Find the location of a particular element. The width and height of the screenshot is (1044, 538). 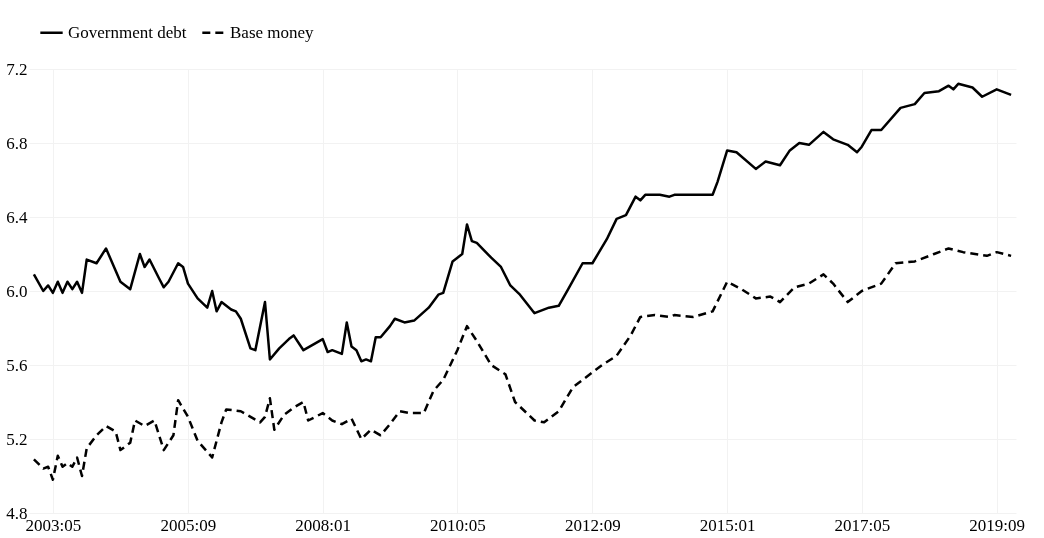

y-tick-label: 6.8 is located at coordinates (17, 143).